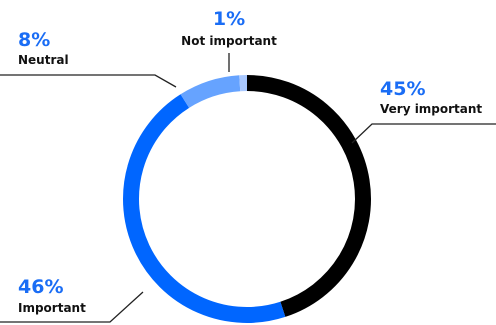 Image resolution: width=496 pixels, height=325 pixels. What do you see at coordinates (423, 133) in the screenshot?
I see `leader-line-very-important` at bounding box center [423, 133].